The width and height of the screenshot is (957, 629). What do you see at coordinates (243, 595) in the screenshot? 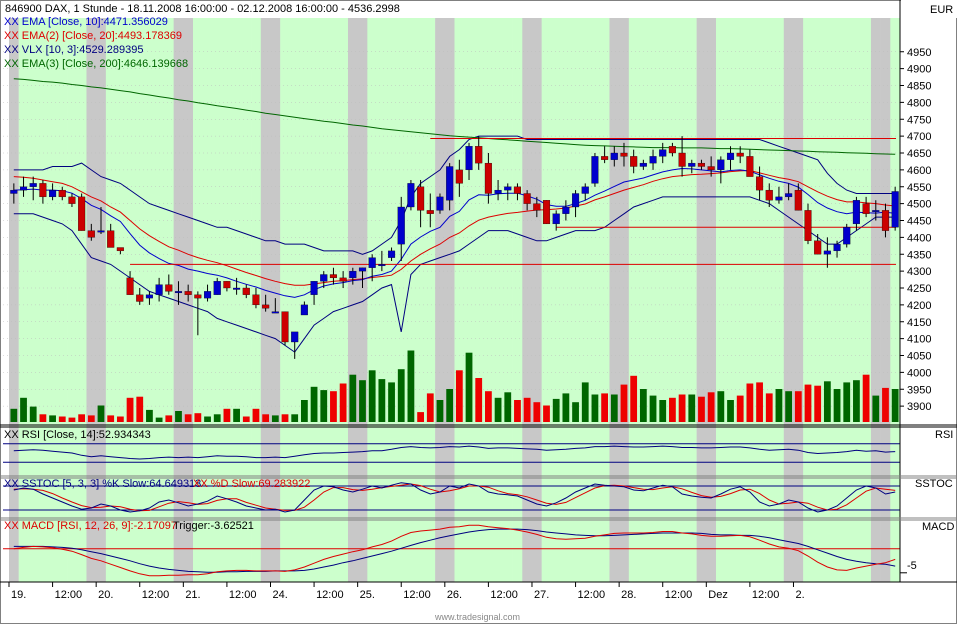
I see `time-tick-label: 12:00` at bounding box center [243, 595].